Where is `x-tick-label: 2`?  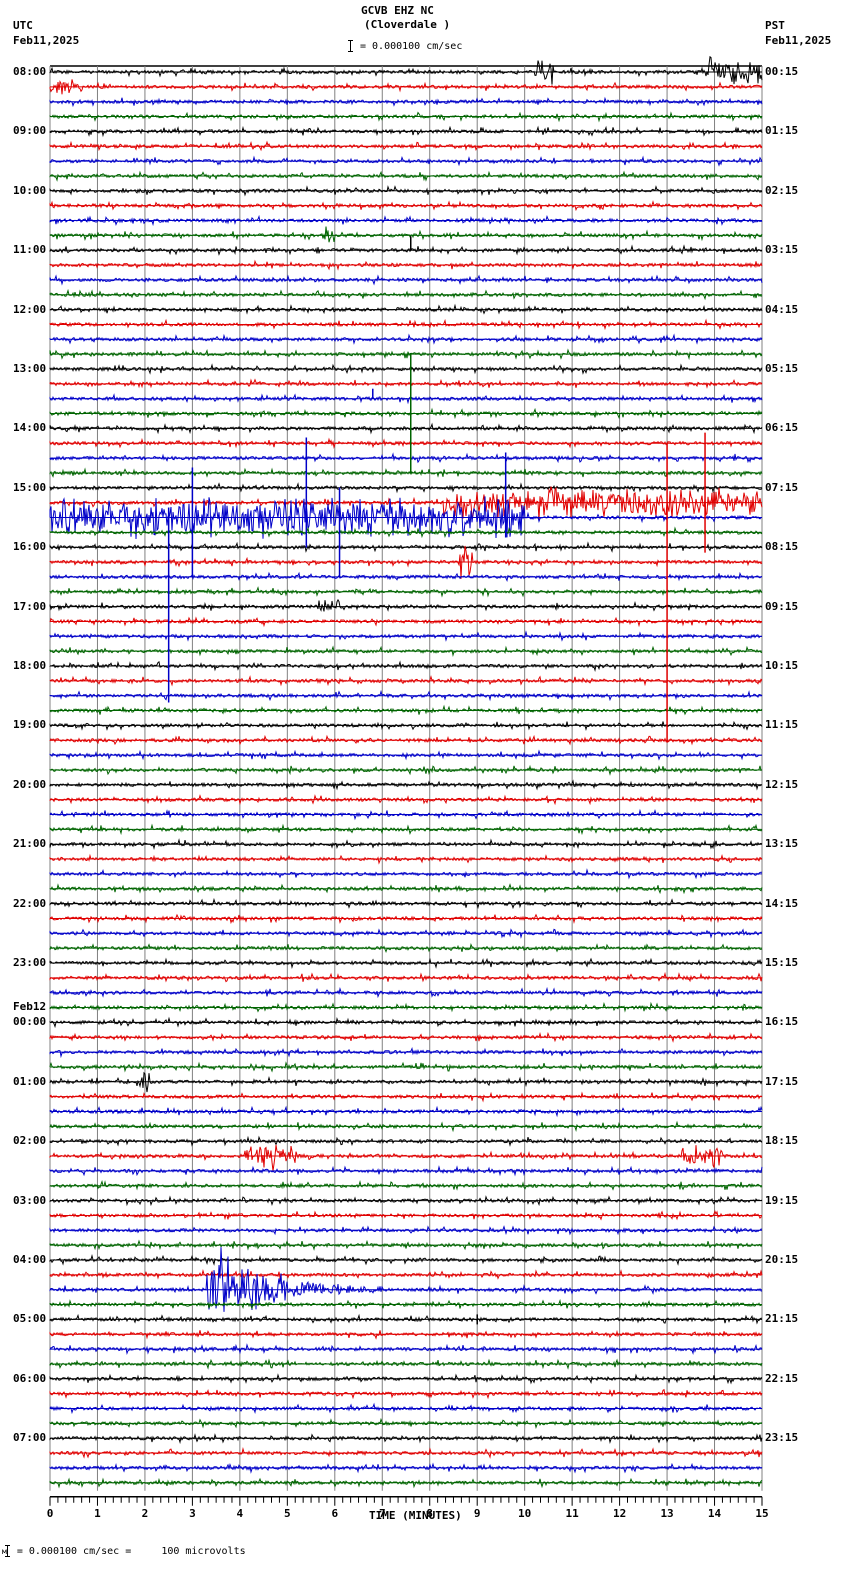 x-tick-label: 2 is located at coordinates (145, 1513).